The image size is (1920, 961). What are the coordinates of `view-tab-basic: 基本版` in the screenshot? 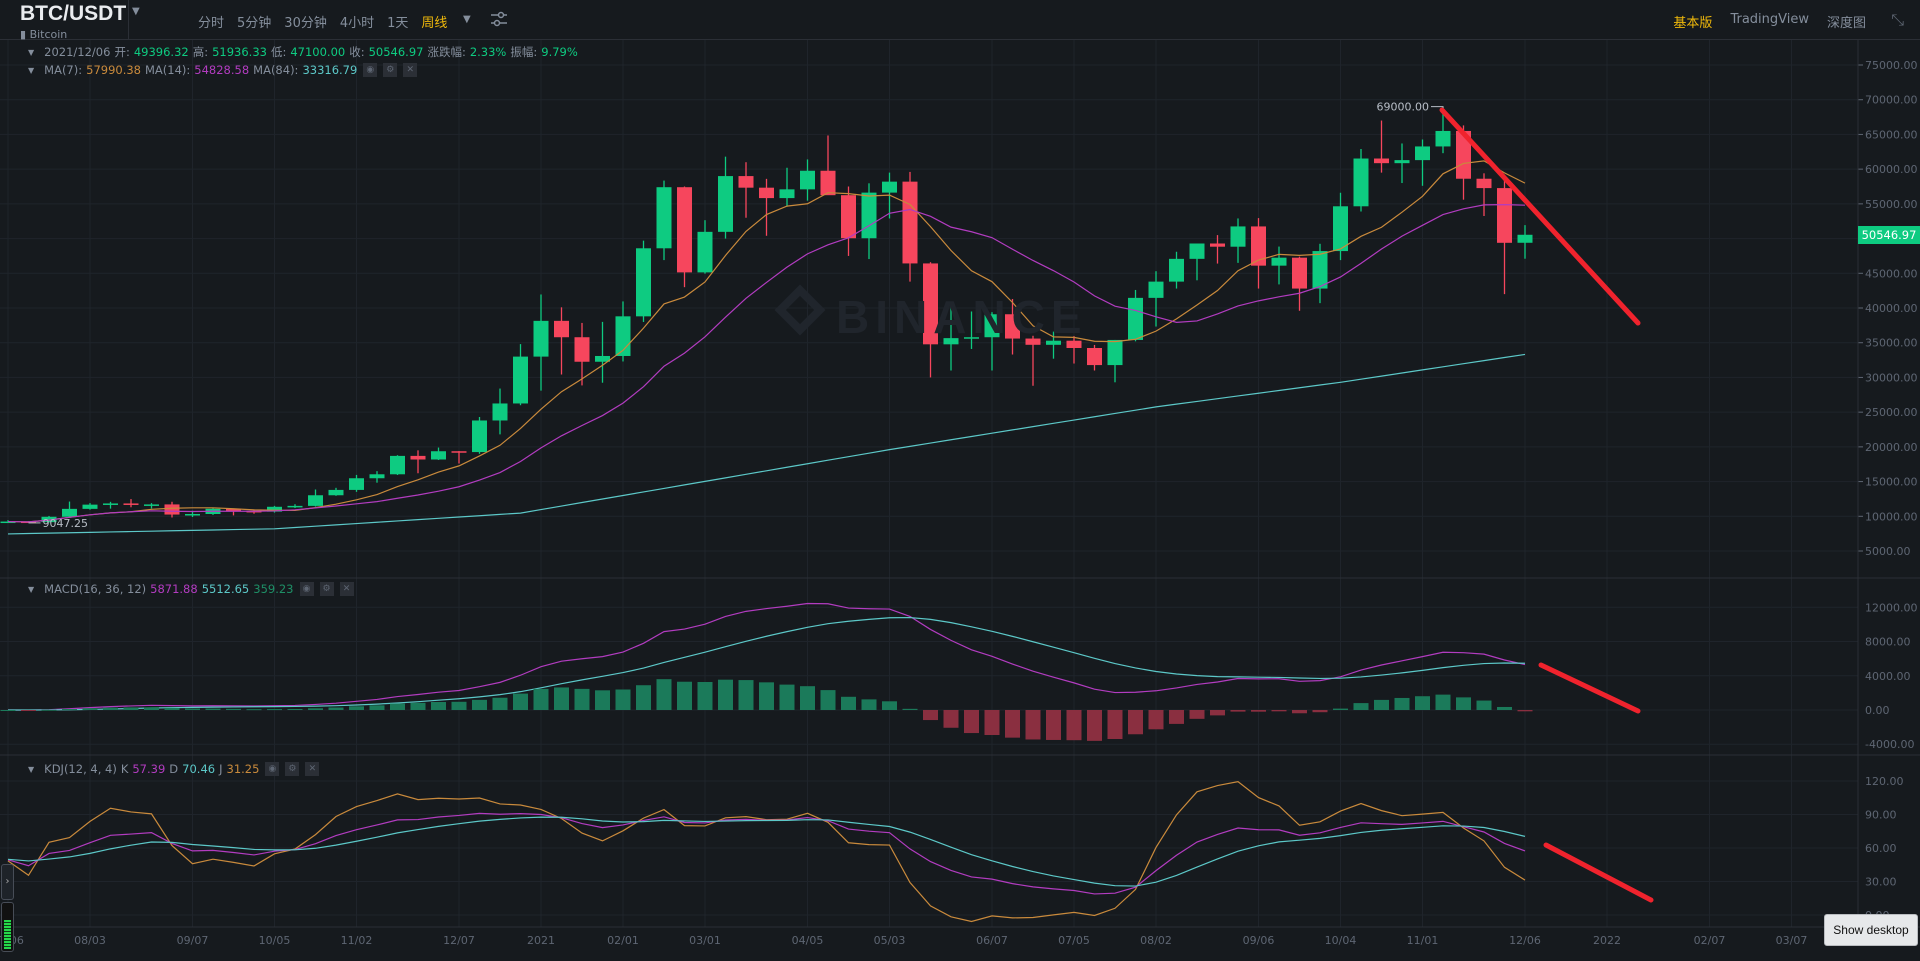 It's located at (1693, 23).